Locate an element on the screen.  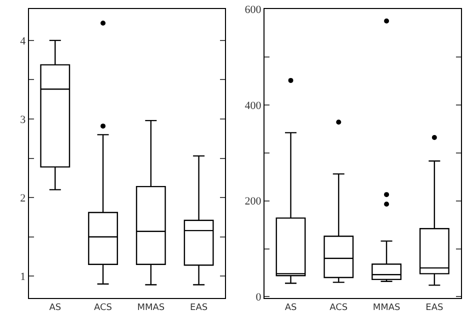
y-tick-label: 200 is located at coordinates (253, 202).